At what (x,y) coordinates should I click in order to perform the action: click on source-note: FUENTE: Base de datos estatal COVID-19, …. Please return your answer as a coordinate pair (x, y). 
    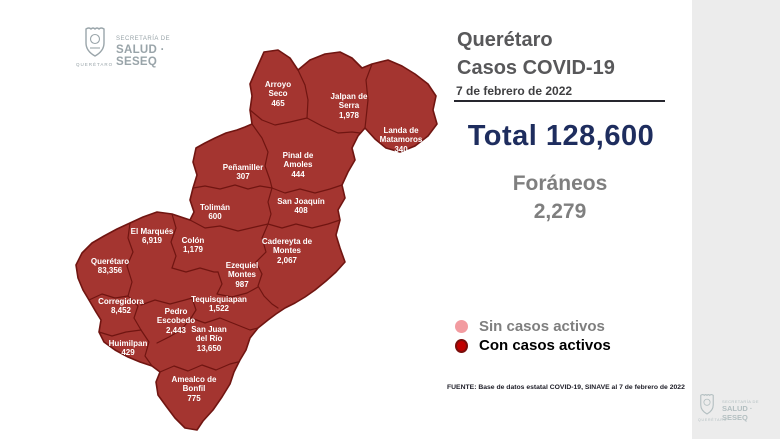
    Looking at the image, I should click on (566, 387).